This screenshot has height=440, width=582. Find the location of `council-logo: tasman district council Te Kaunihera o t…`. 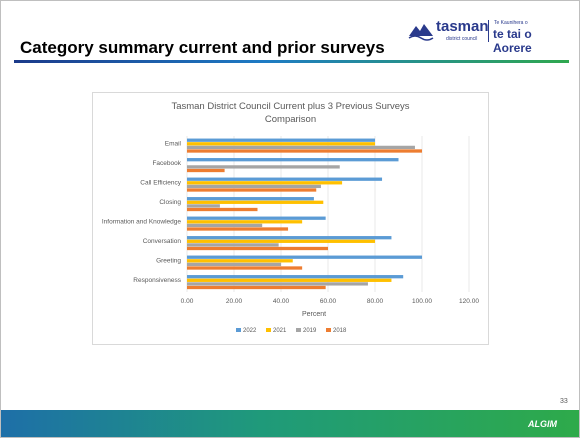

council-logo: tasman district council Te Kaunihera o t… is located at coordinates (488, 36).